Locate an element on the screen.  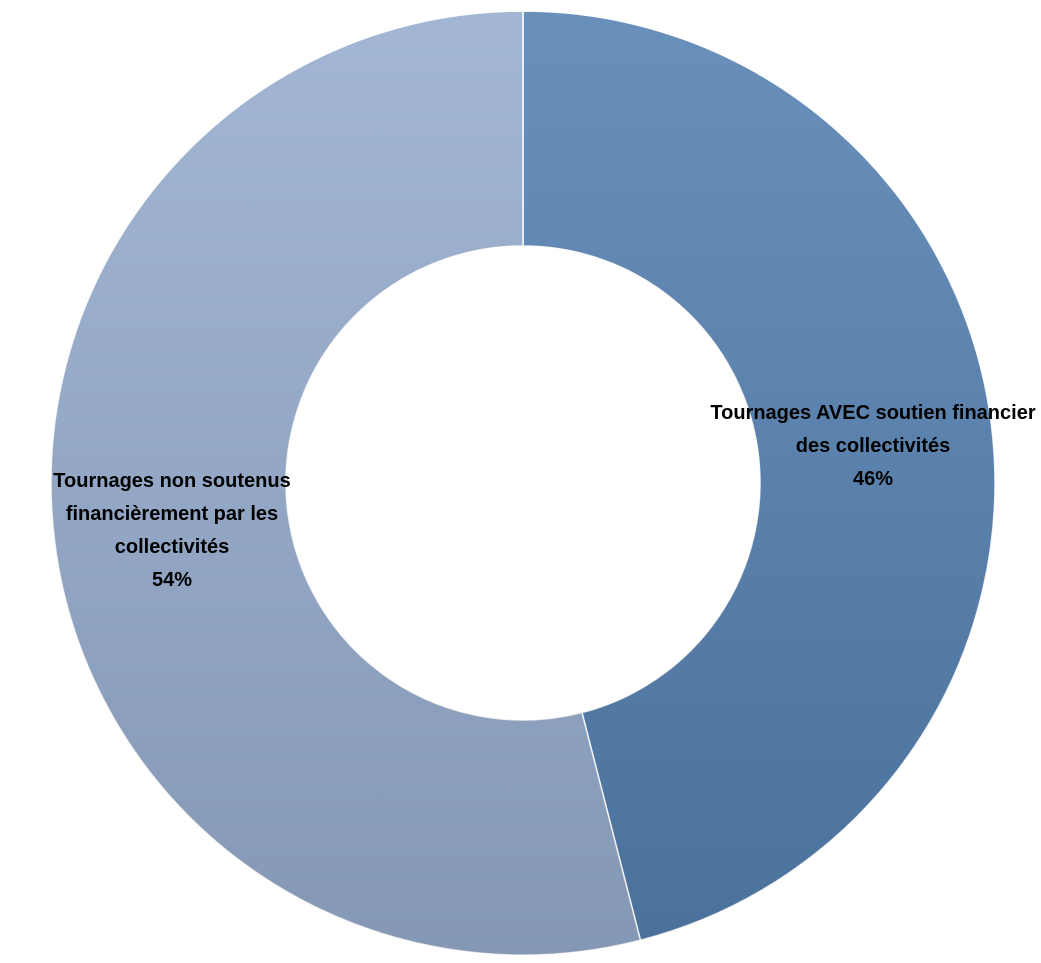
value-label: 46% is located at coordinates (873, 479).